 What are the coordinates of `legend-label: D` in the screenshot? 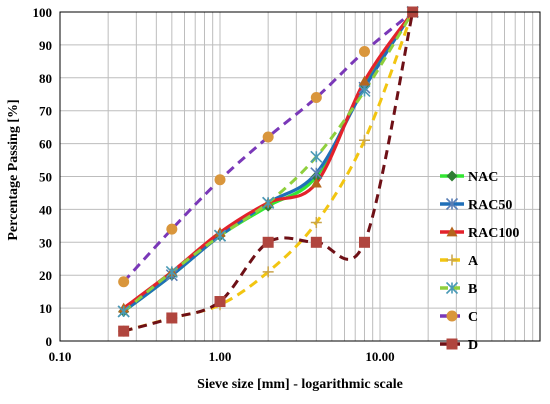 It's located at (473, 345).